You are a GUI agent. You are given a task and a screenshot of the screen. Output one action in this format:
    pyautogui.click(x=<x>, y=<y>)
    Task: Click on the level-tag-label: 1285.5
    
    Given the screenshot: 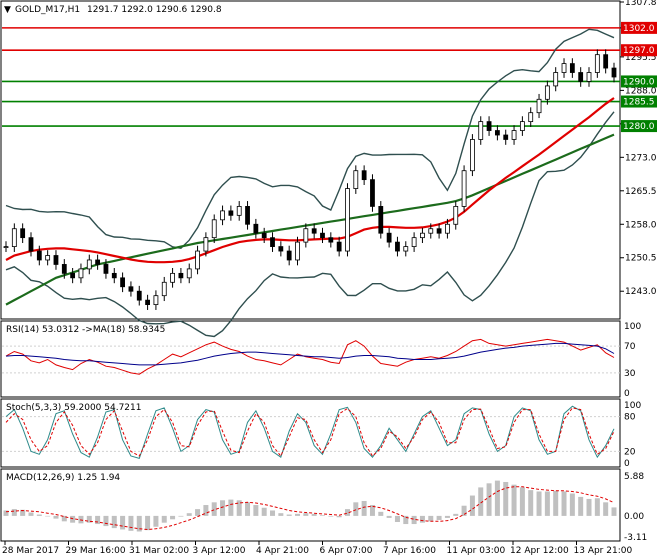 What is the action you would take?
    pyautogui.click(x=639, y=103)
    